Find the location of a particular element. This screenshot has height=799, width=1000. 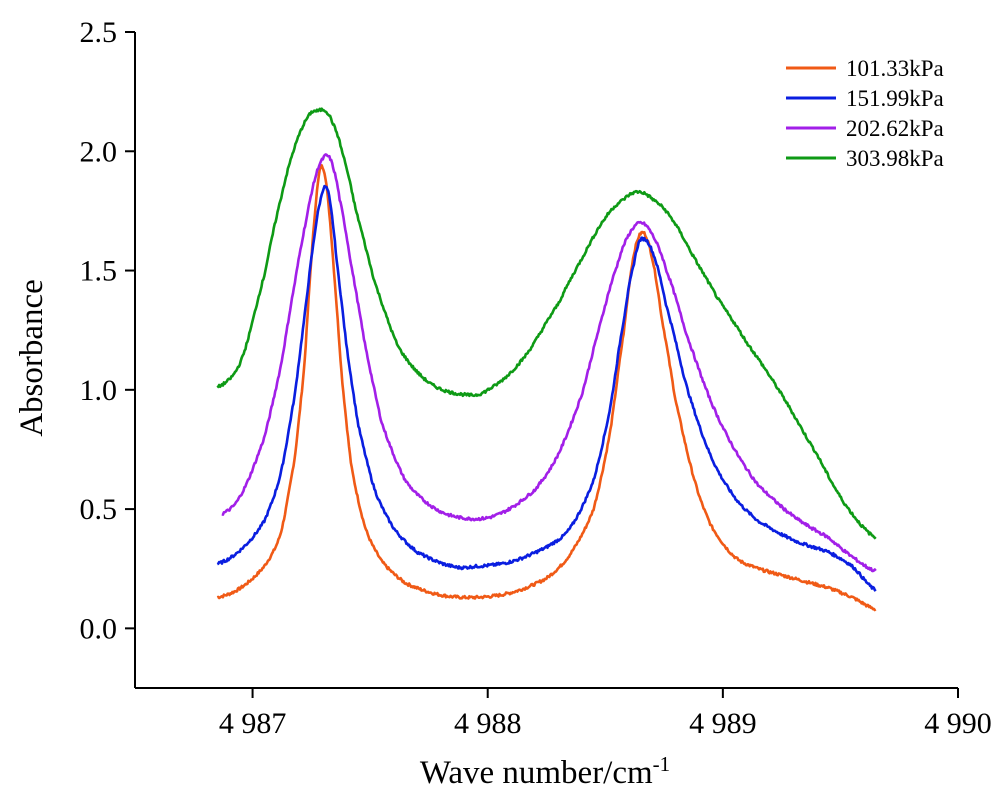

legend-label-3: 202.62kPa is located at coordinates (895, 128).